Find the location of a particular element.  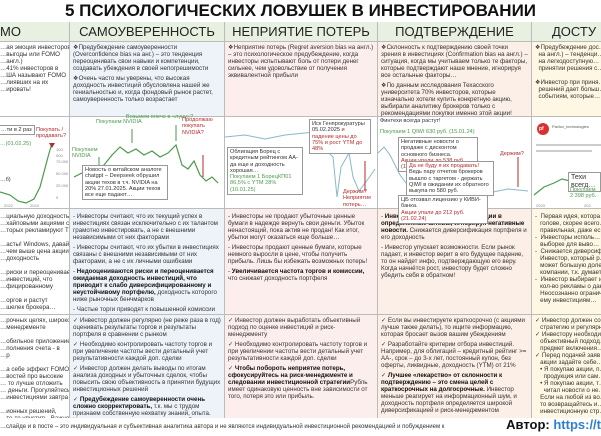

column-header: МО is located at coordinates (34, 32).